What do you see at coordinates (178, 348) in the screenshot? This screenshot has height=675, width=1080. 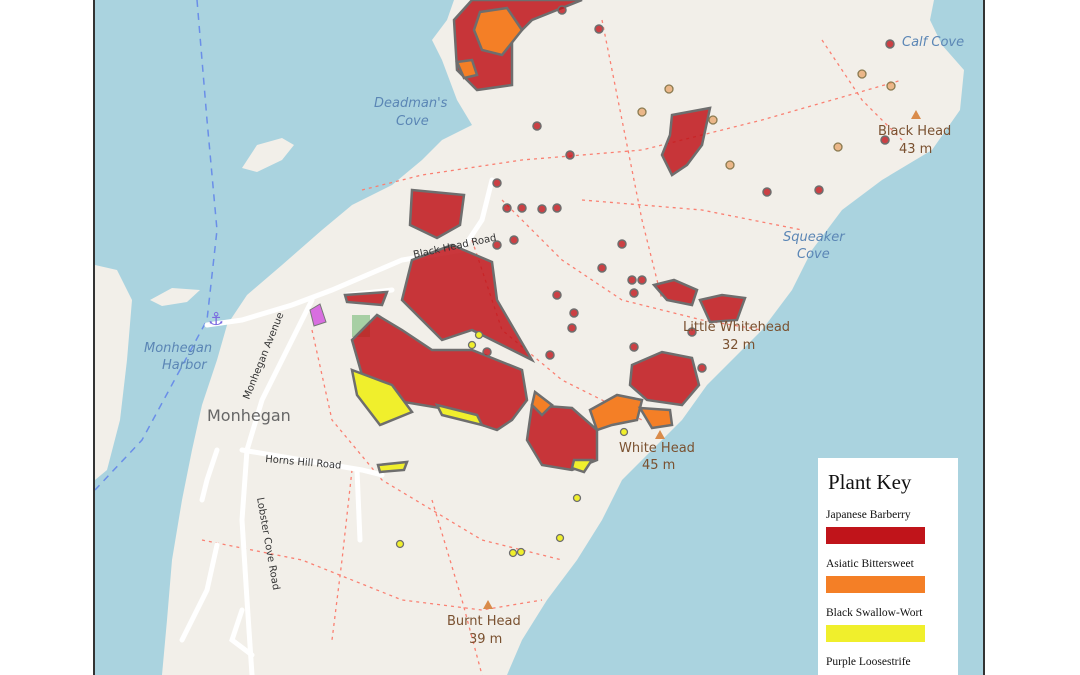 I see `label-monhegan-harbor: Monhegan` at bounding box center [178, 348].